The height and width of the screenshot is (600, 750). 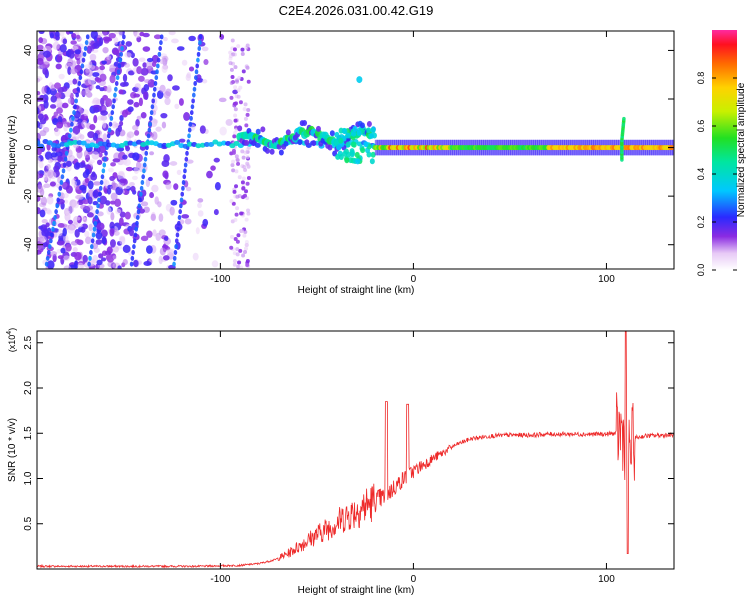 I want to click on snr-xtick-label: -100, so click(x=220, y=579).